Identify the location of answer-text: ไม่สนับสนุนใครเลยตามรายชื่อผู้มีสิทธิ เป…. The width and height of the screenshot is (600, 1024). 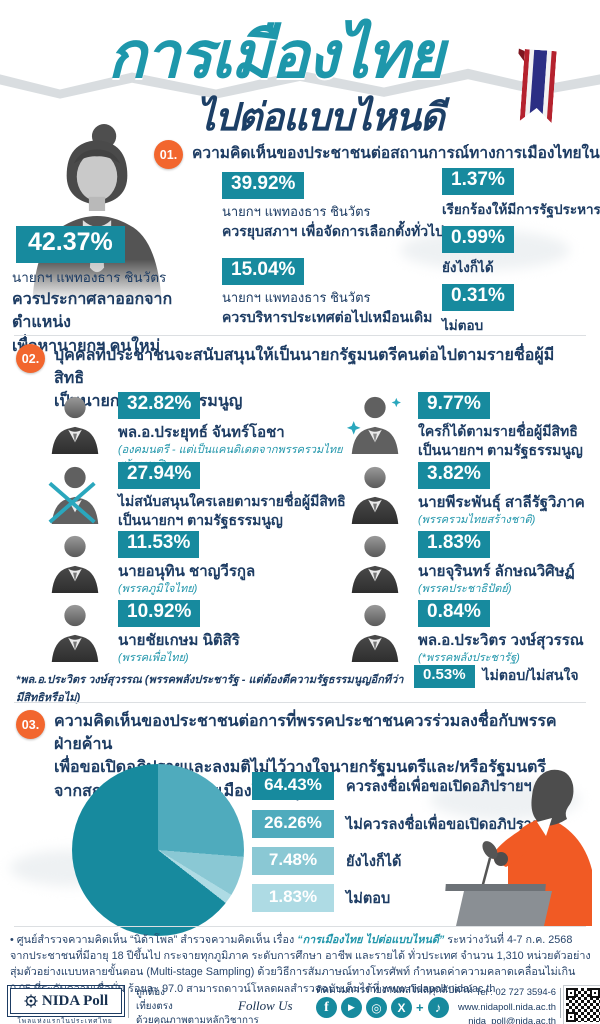
(232, 510).